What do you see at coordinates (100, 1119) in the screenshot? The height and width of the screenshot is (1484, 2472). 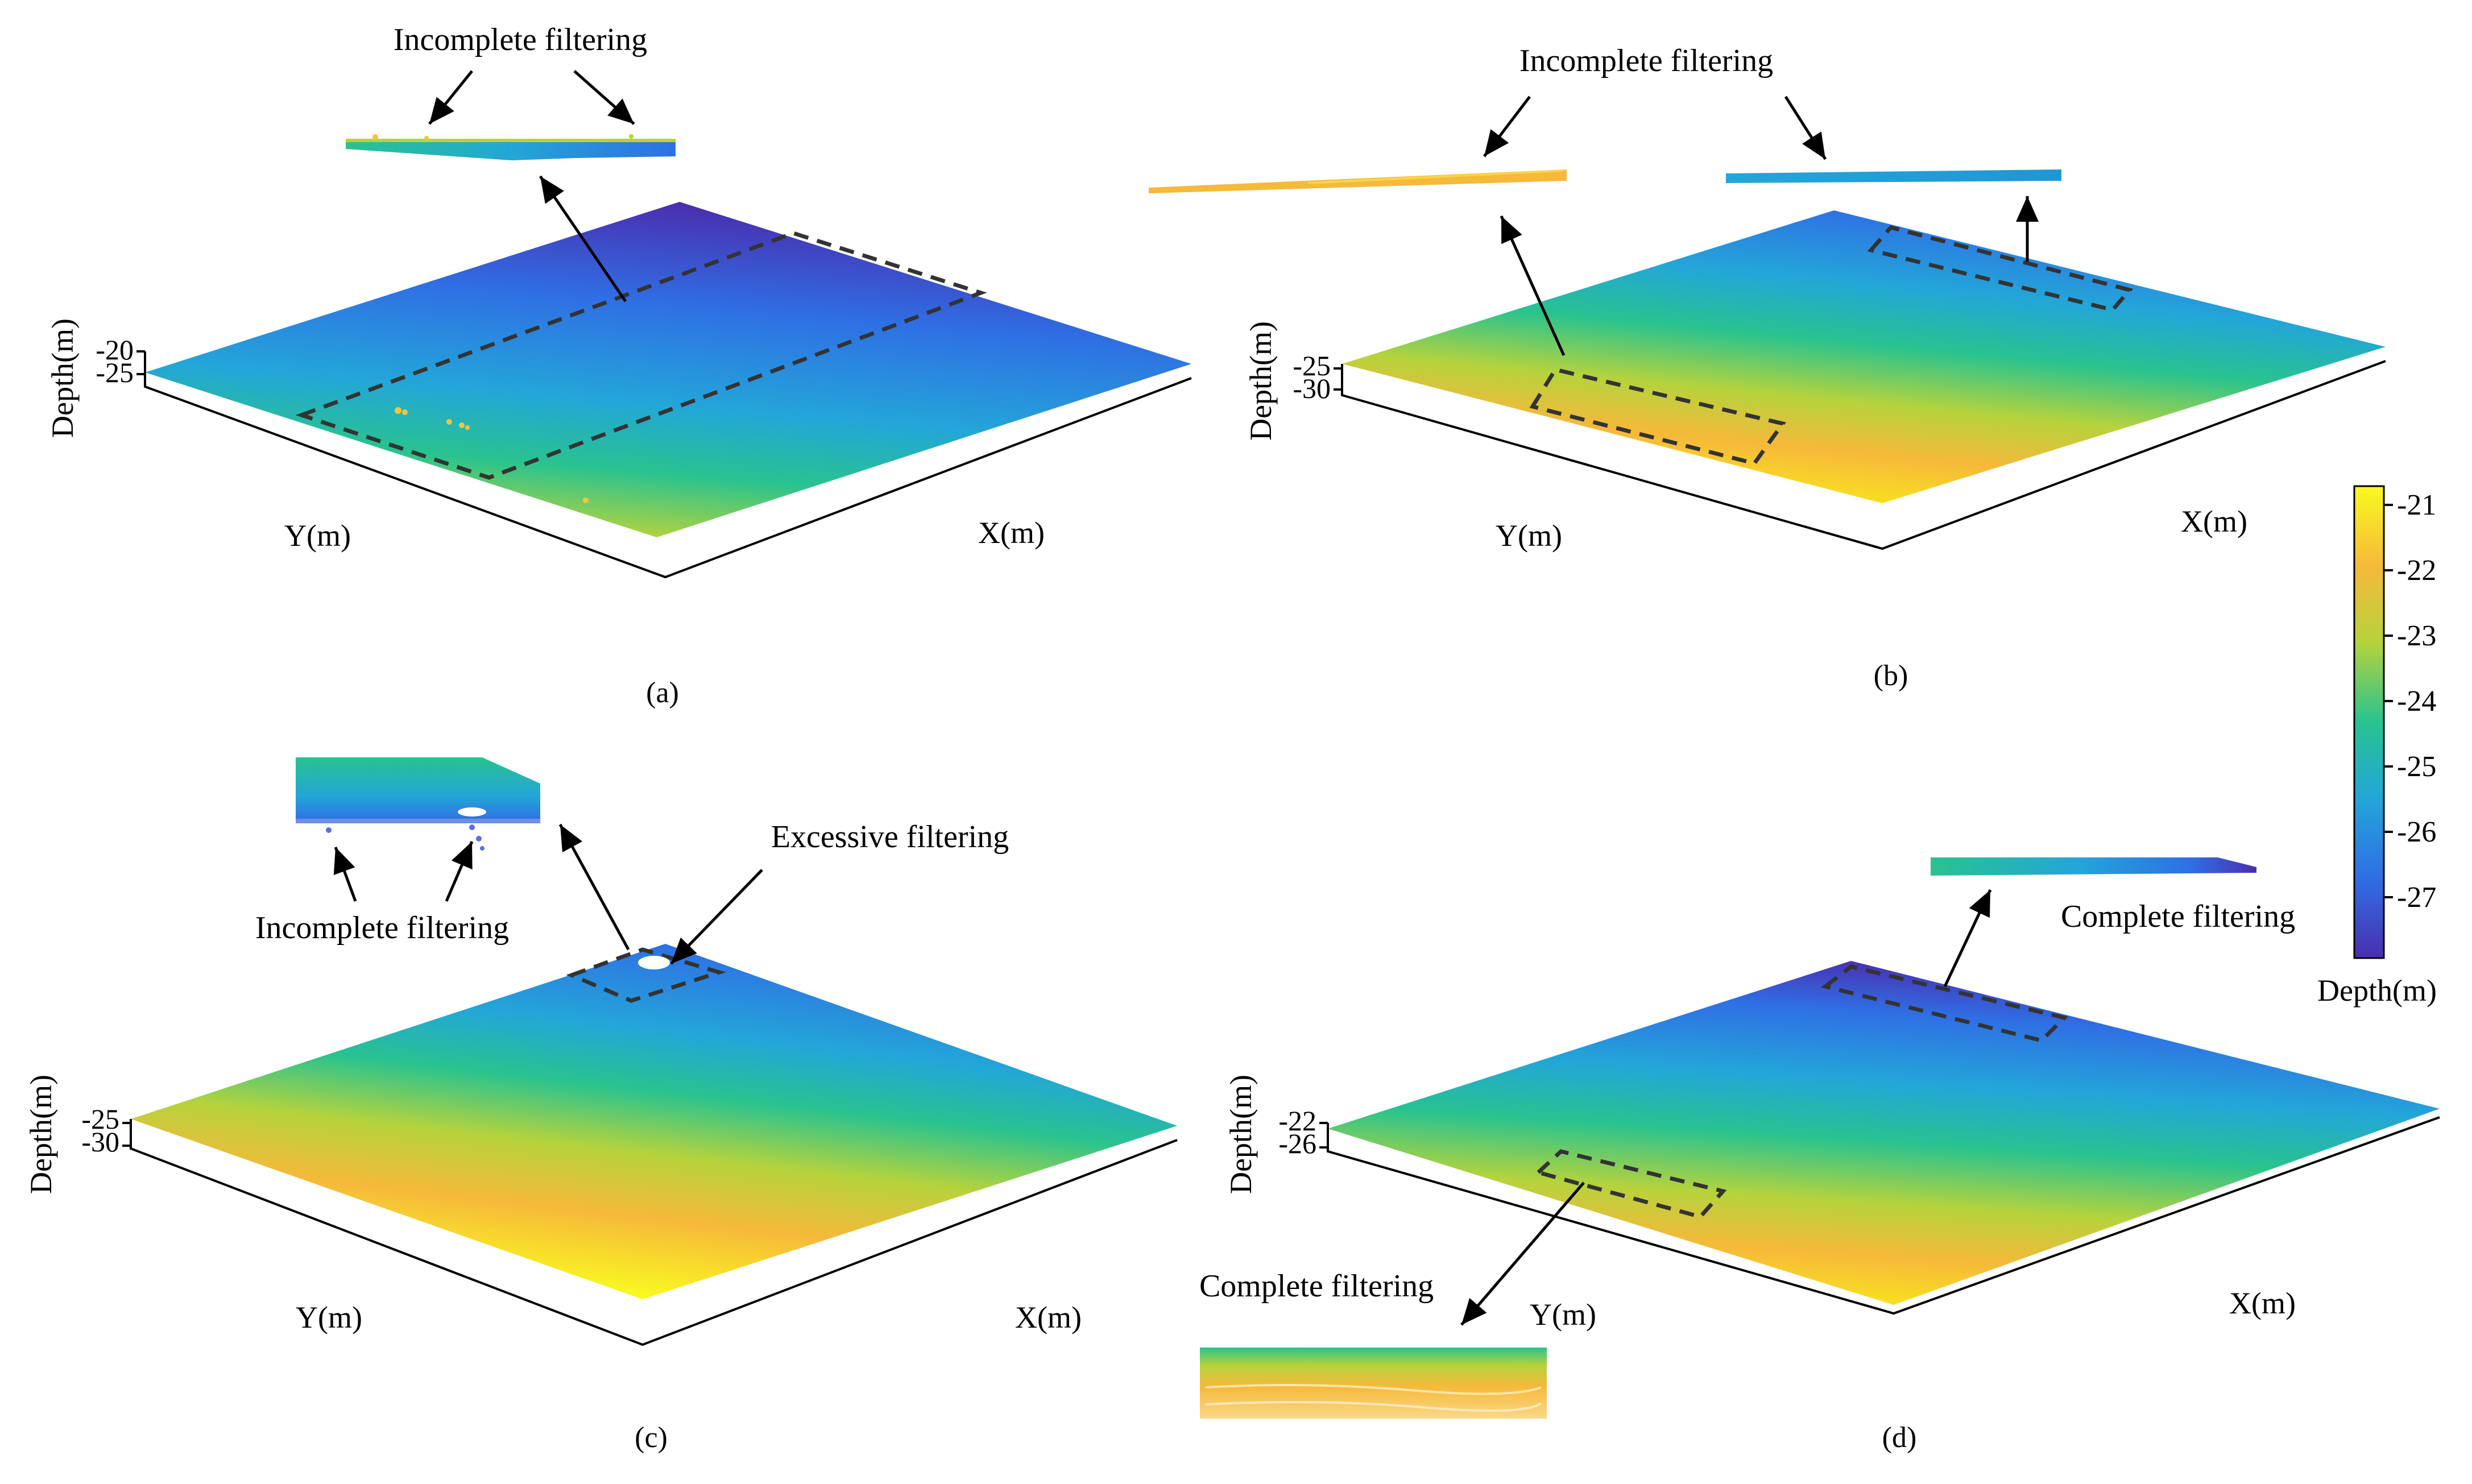 I see `panel-c-depth-tick-1: -25` at bounding box center [100, 1119].